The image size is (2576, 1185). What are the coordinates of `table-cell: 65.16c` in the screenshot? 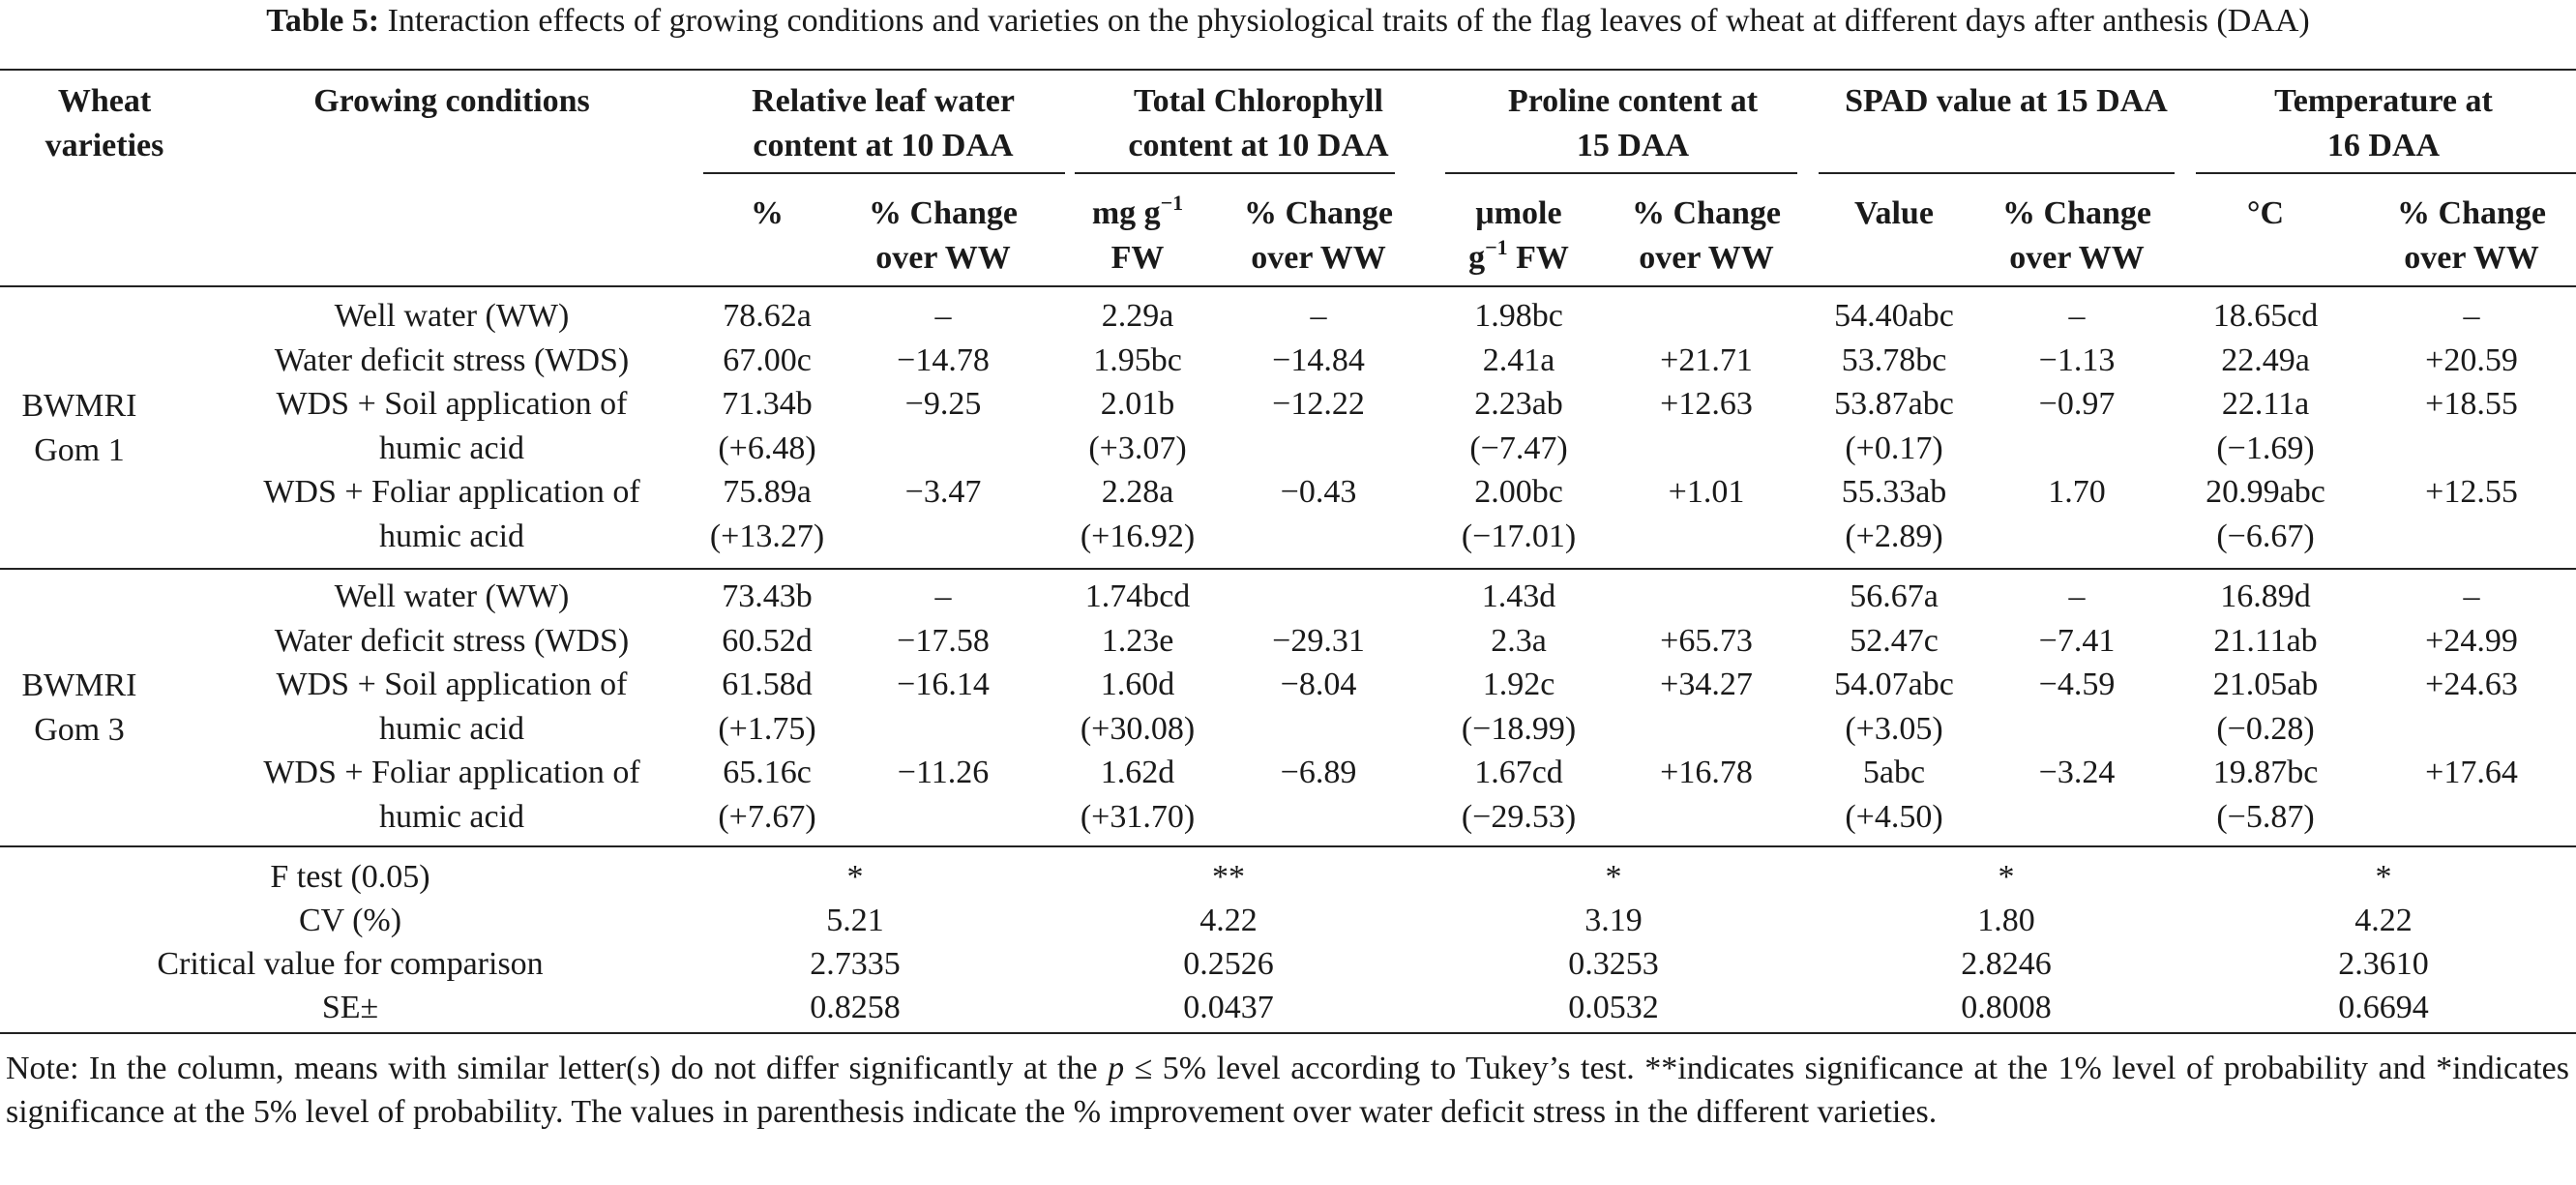 It's located at (767, 772).